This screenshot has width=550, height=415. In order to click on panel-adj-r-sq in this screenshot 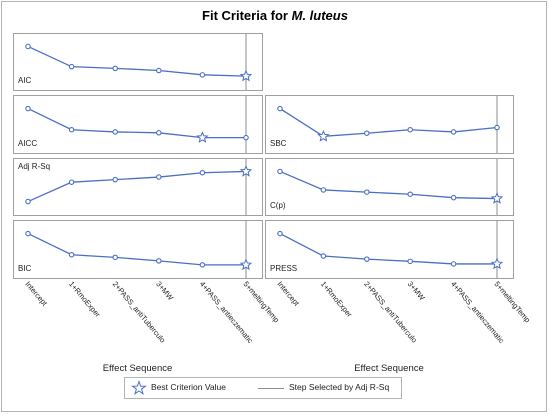, I will do `click(138, 187)`.